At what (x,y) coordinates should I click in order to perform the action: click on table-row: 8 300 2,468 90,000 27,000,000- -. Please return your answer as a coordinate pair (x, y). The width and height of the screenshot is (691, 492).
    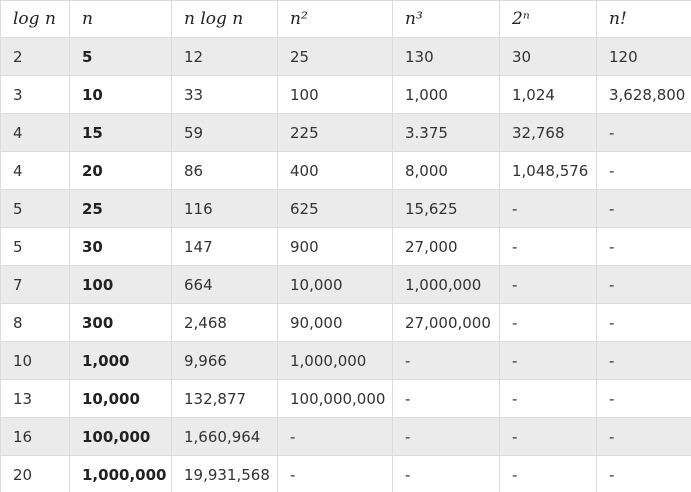
    Looking at the image, I should click on (345, 322).